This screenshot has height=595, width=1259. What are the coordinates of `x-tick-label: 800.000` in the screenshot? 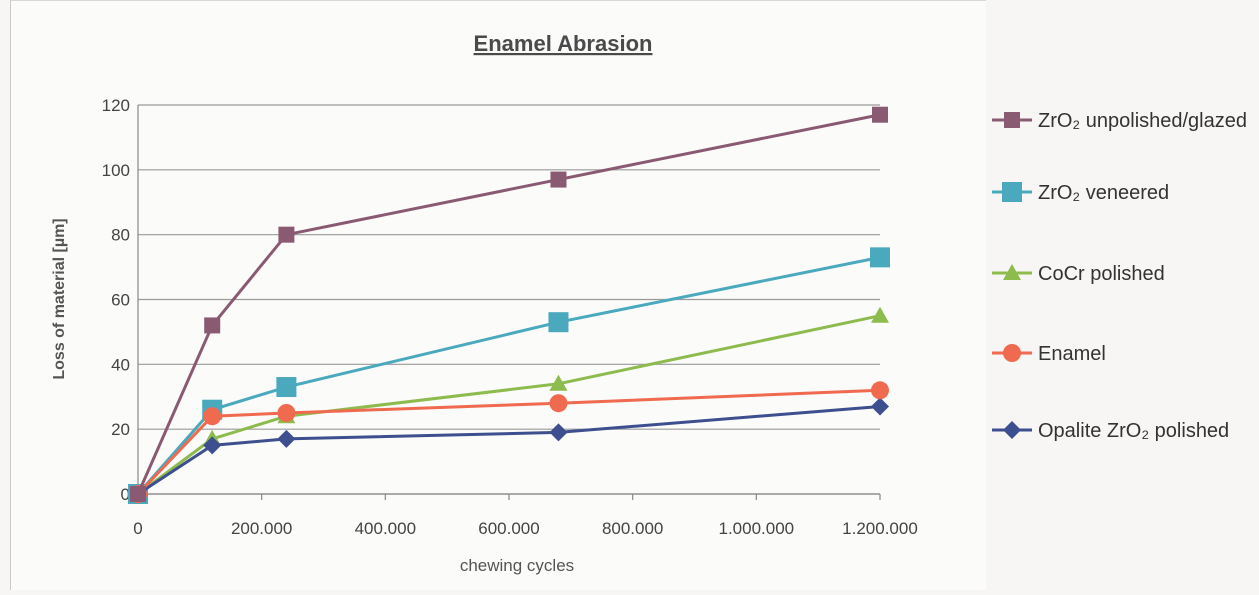 It's located at (632, 528).